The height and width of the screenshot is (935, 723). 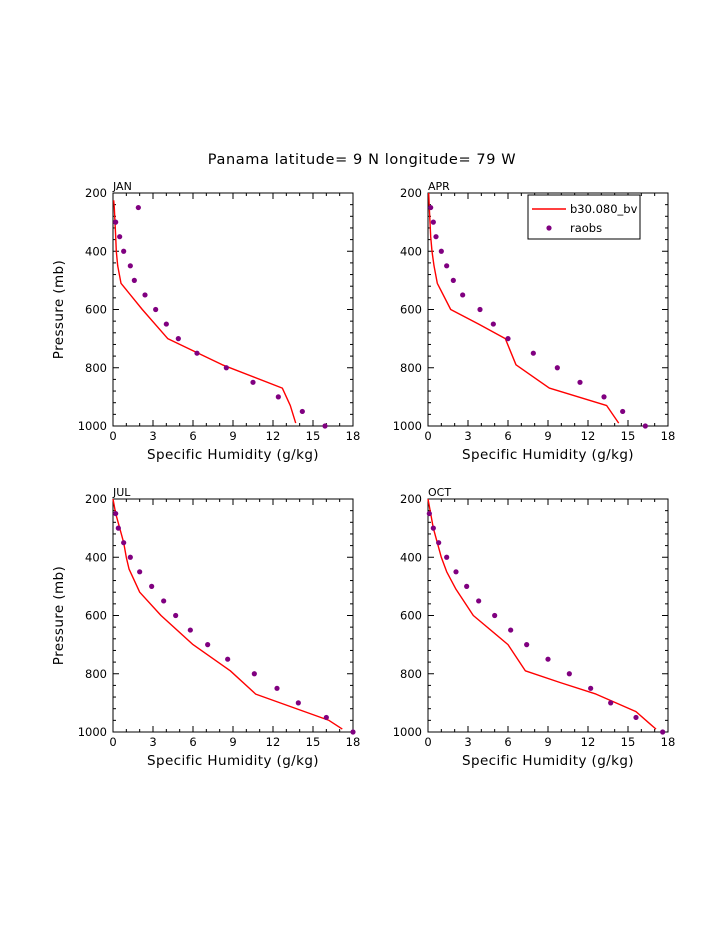 I want to click on panel-title: JUL, so click(x=121, y=492).